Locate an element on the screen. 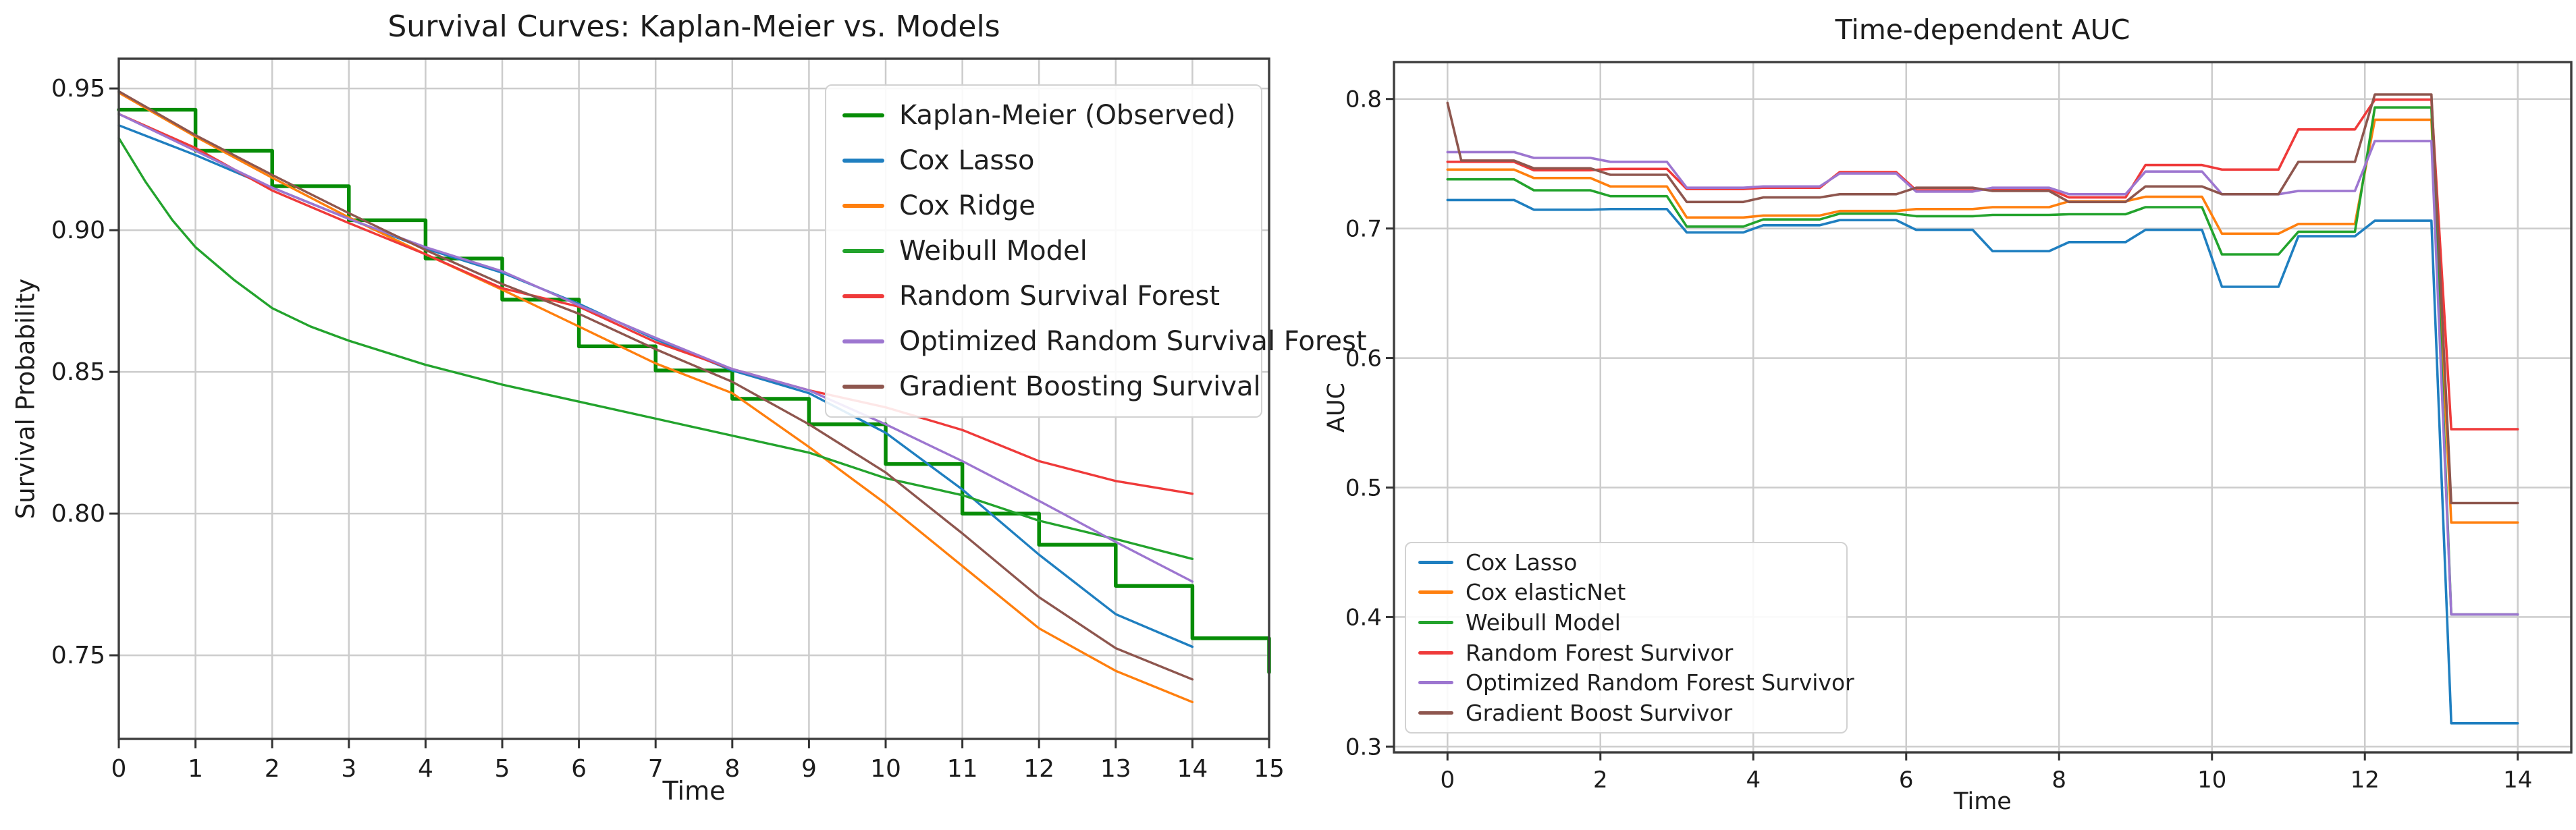  legend-item-optimized-random-forest-survivor: Optimized Random Forest Survivor is located at coordinates (1632, 682).